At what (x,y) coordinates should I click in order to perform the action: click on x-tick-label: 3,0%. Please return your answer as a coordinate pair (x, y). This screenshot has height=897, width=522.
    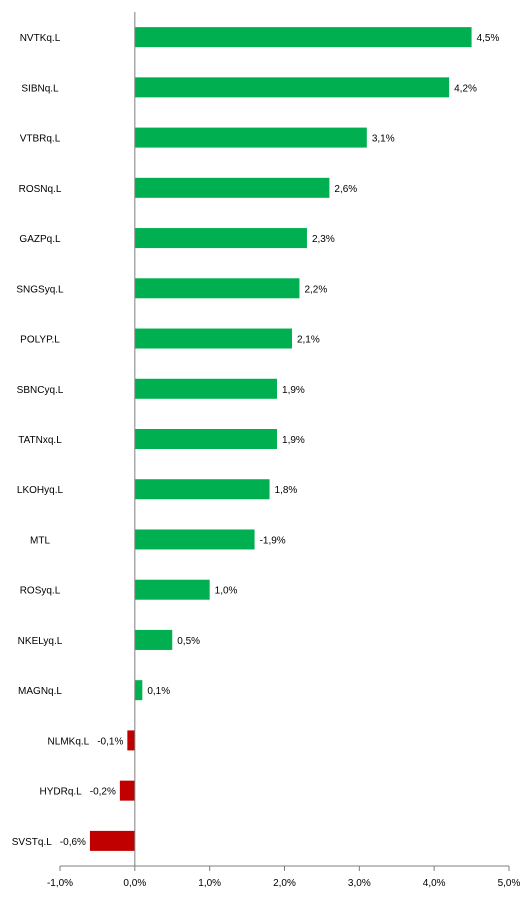
    Looking at the image, I should click on (359, 883).